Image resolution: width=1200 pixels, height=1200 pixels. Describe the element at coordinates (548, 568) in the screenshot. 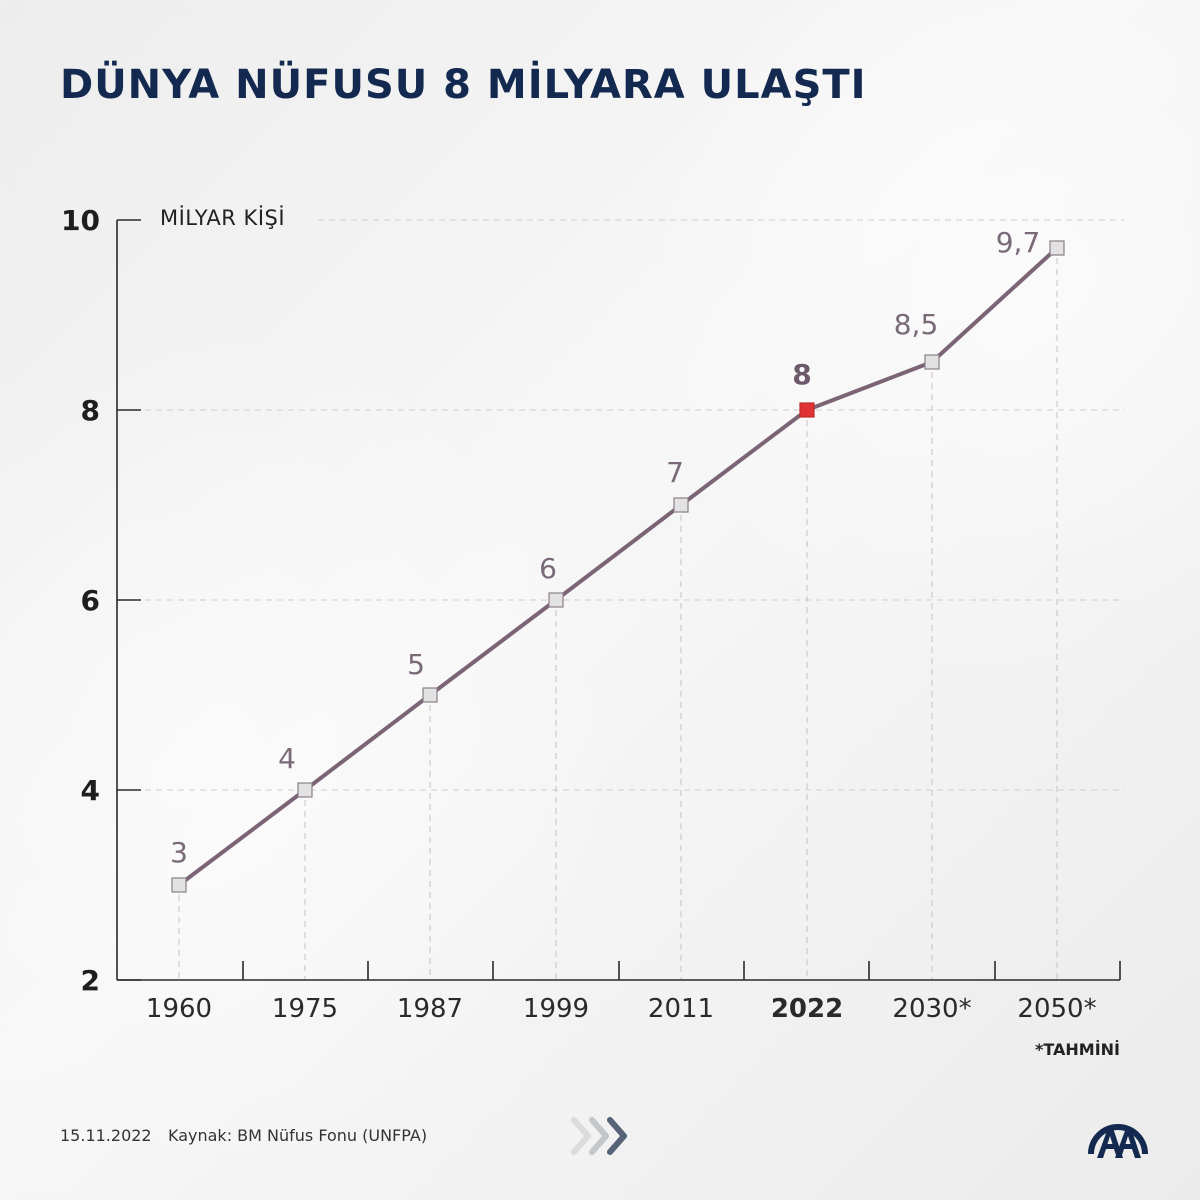

I see `point-label: 6` at that location.